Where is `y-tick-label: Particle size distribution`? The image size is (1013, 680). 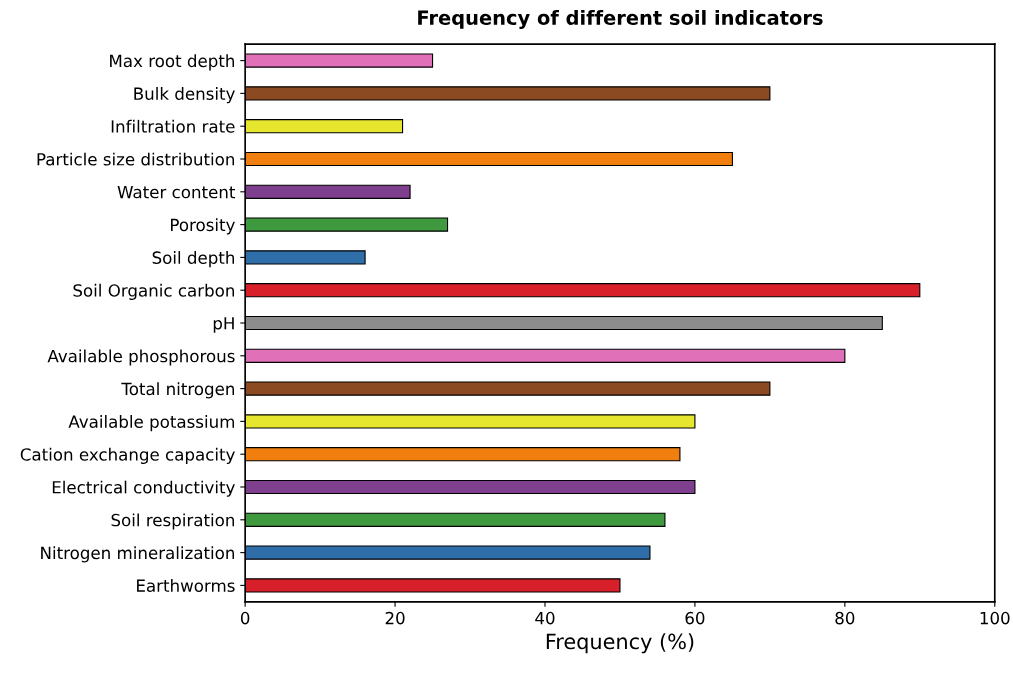
y-tick-label: Particle size distribution is located at coordinates (136, 159).